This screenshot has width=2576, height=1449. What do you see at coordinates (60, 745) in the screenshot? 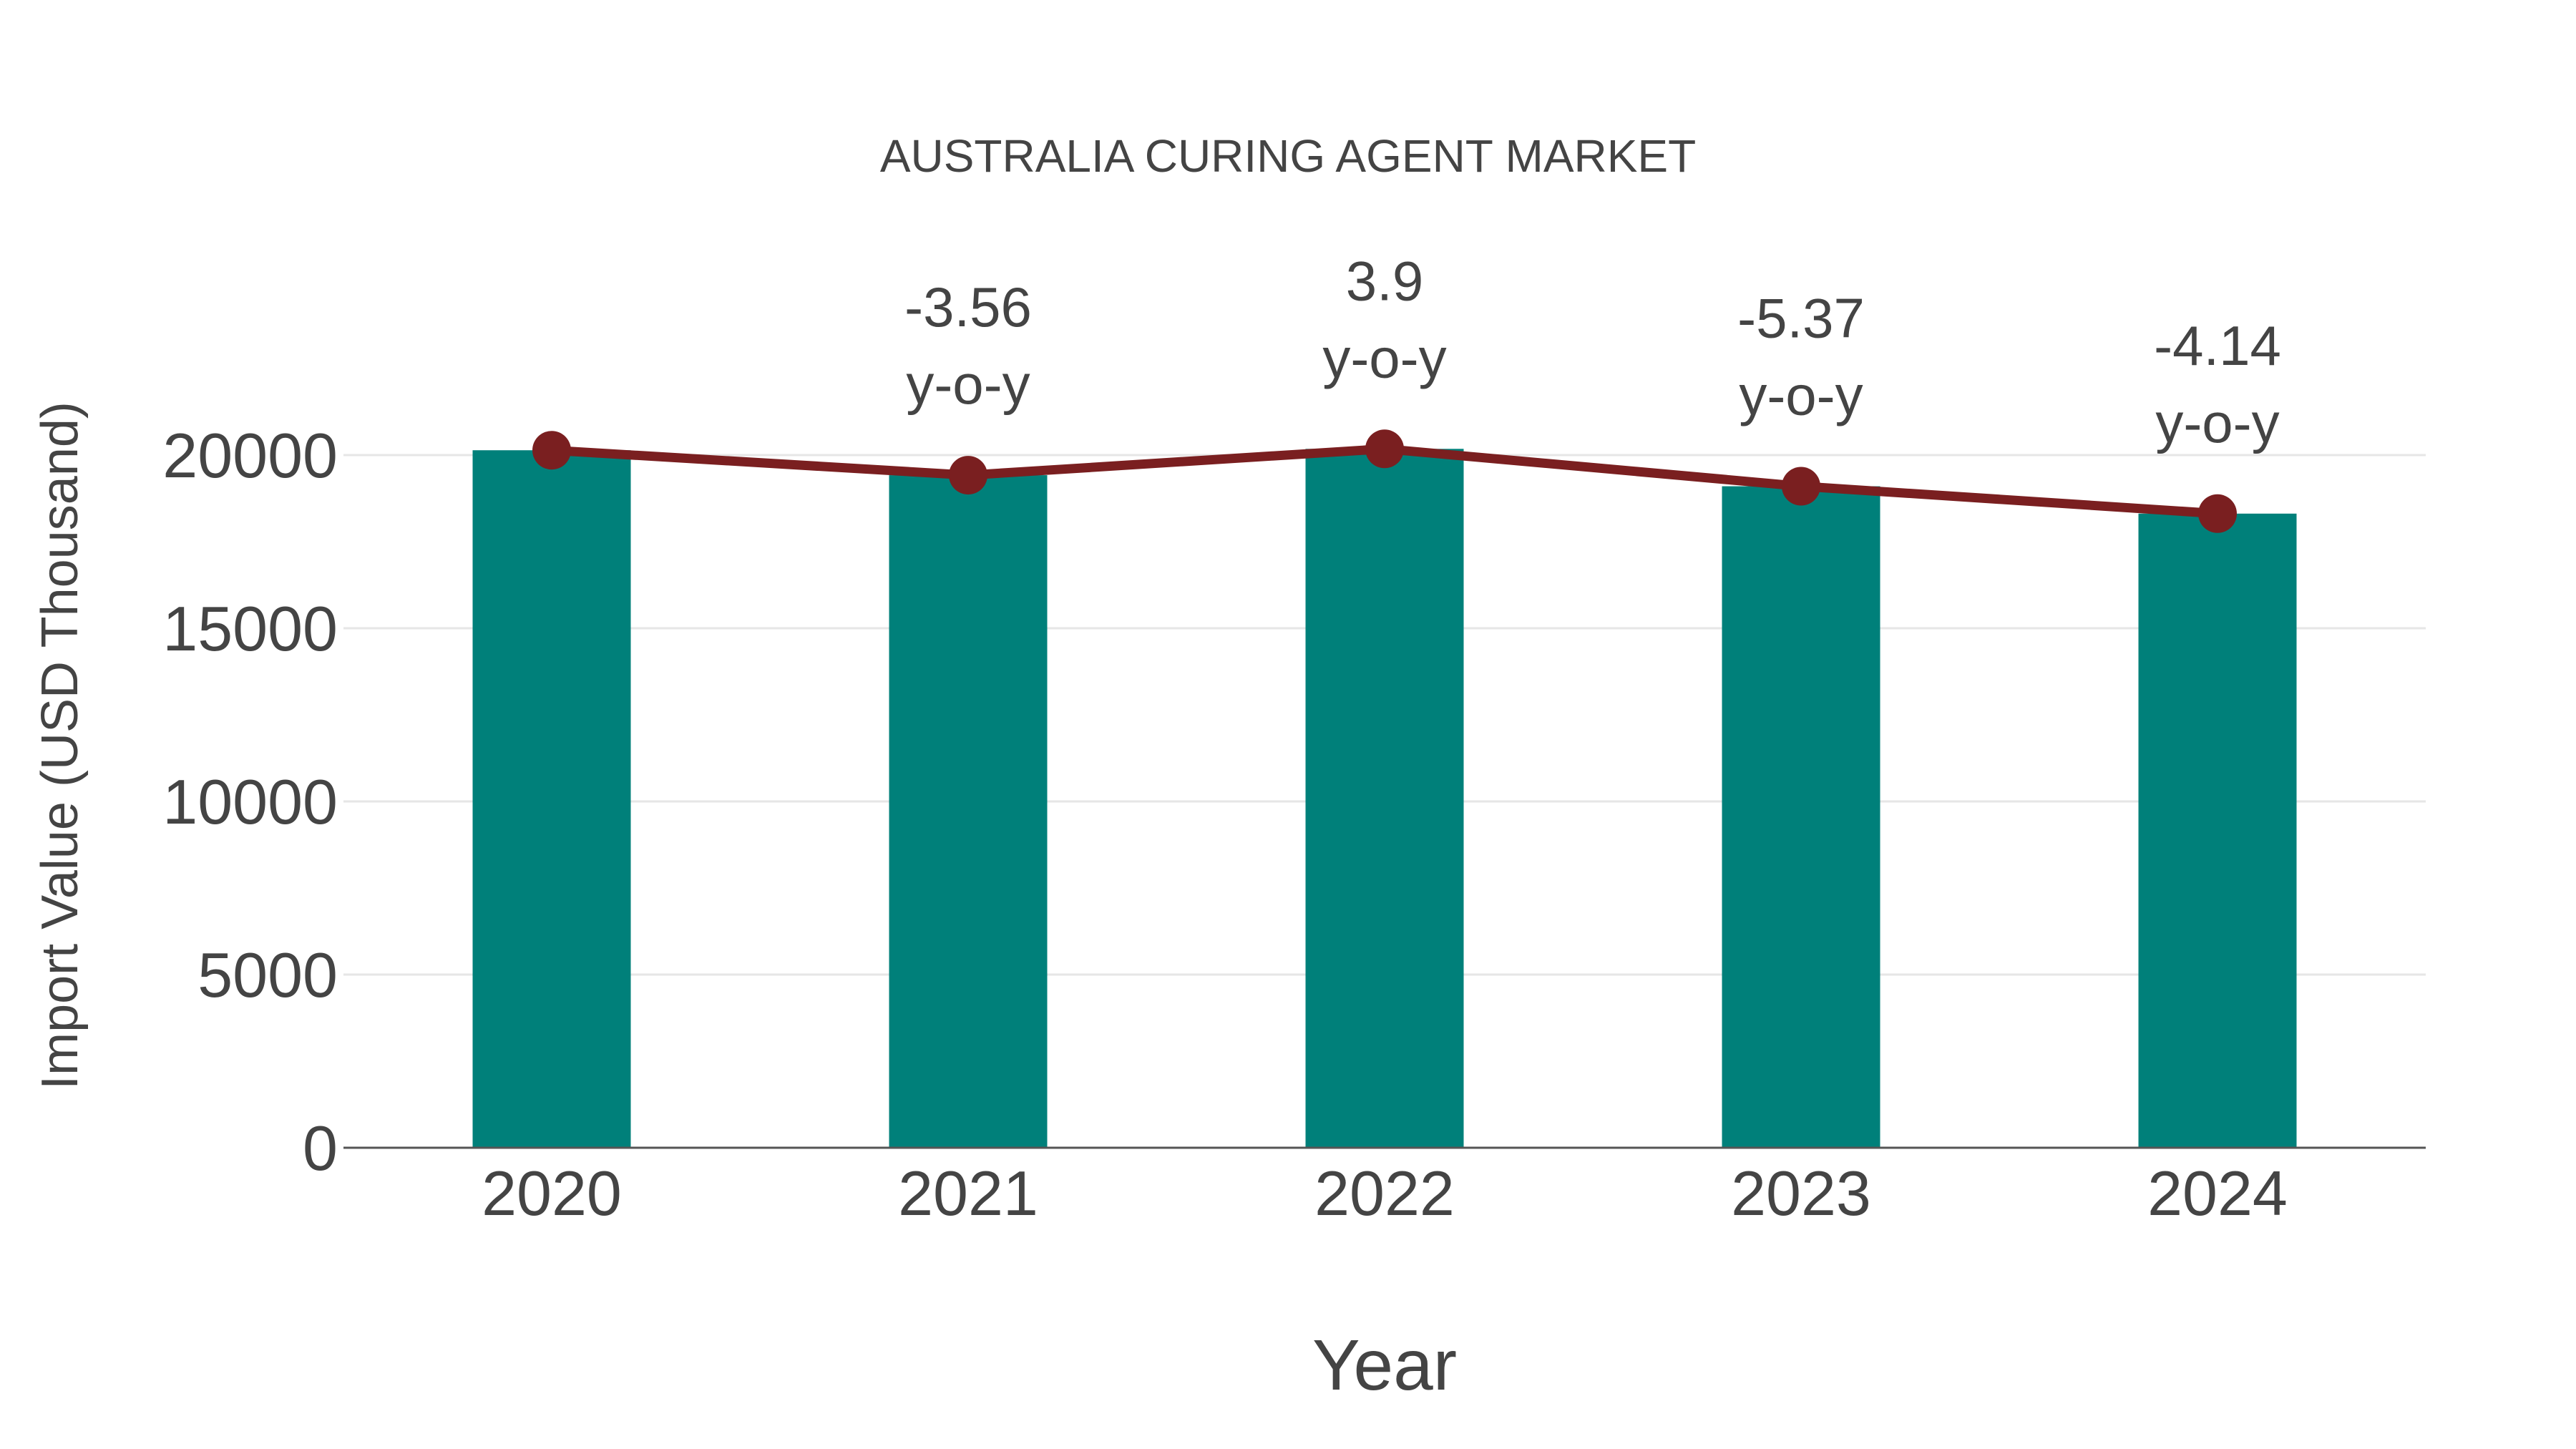
I see `y-axis-title: Import Value (USD Thousand)` at bounding box center [60, 745].